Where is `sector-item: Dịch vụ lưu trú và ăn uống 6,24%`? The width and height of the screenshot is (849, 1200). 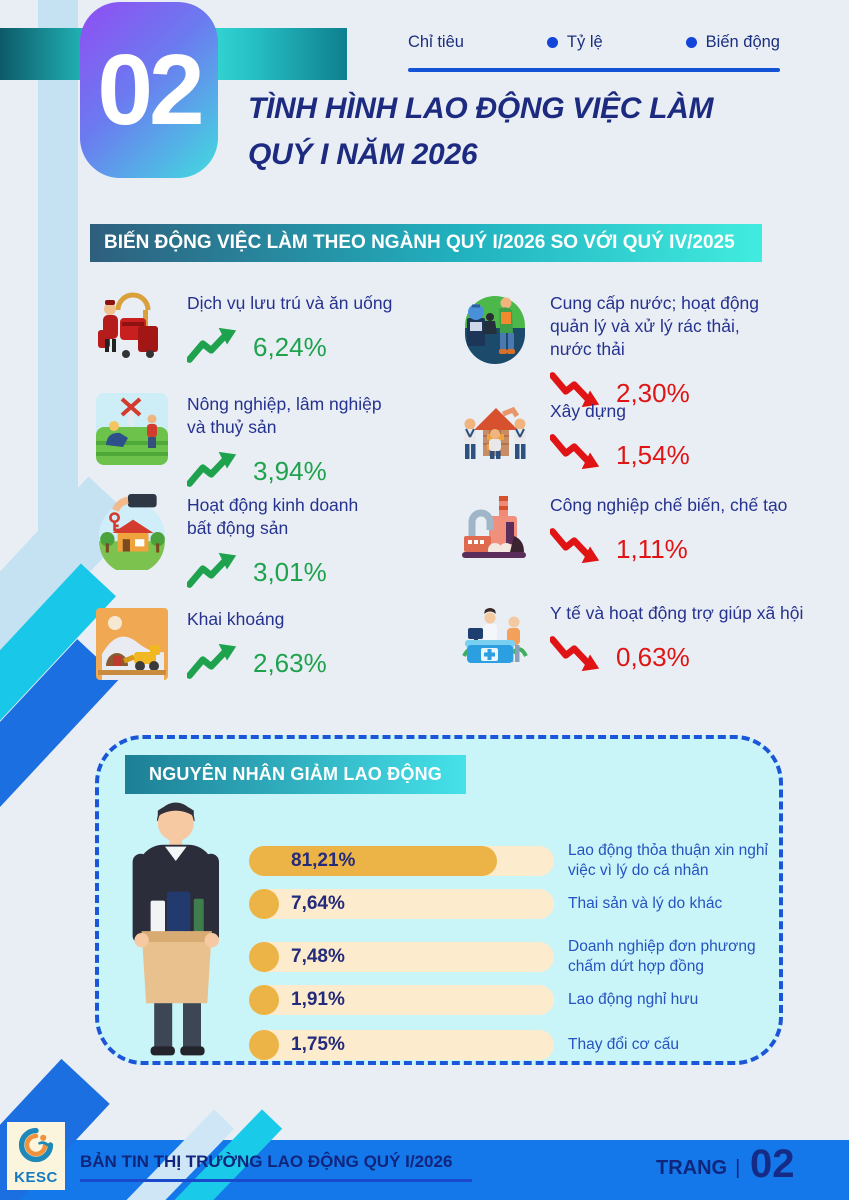 sector-item: Dịch vụ lưu trú và ăn uống 6,24% is located at coordinates (260, 330).